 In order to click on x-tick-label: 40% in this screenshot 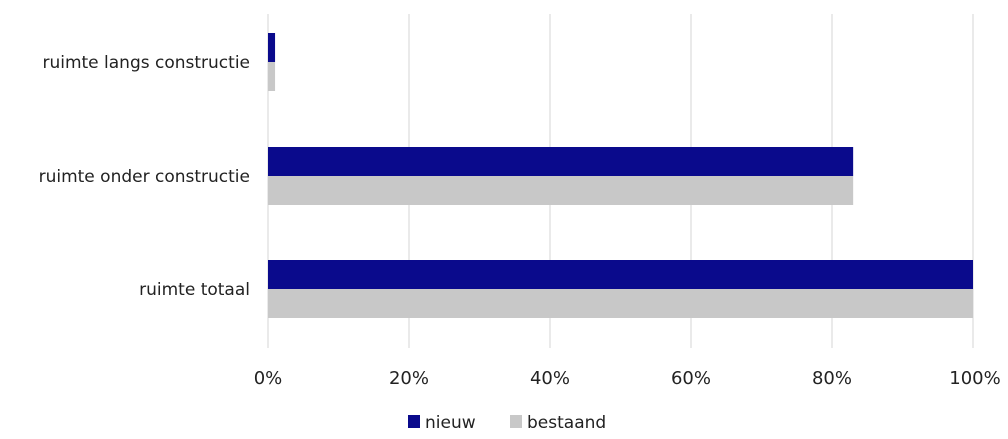, I will do `click(550, 378)`.